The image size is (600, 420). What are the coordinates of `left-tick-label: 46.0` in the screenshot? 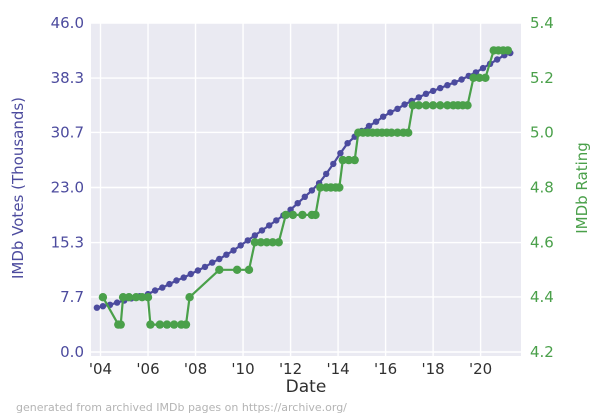 It's located at (67, 23).